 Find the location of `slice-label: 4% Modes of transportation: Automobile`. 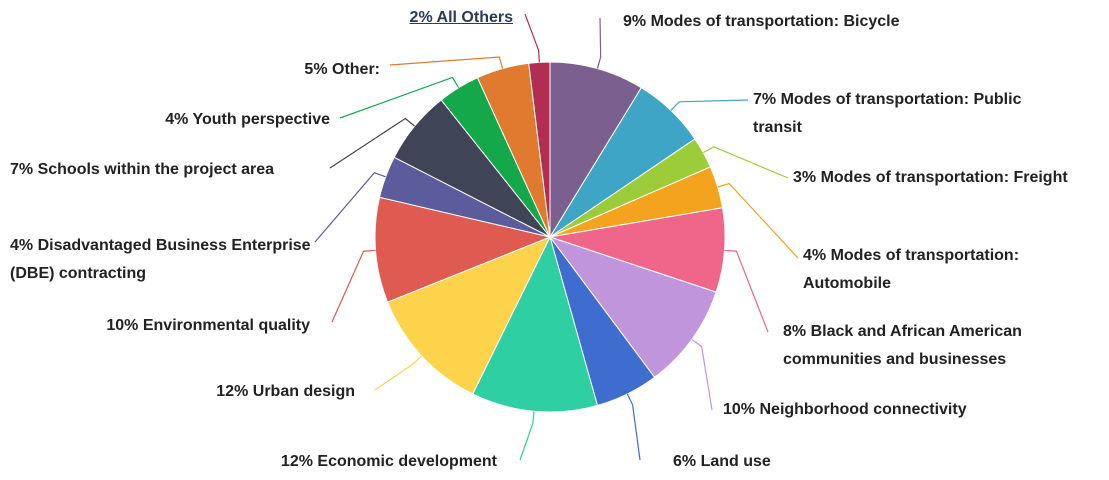

slice-label: 4% Modes of transportation: Automobile is located at coordinates (953, 270).